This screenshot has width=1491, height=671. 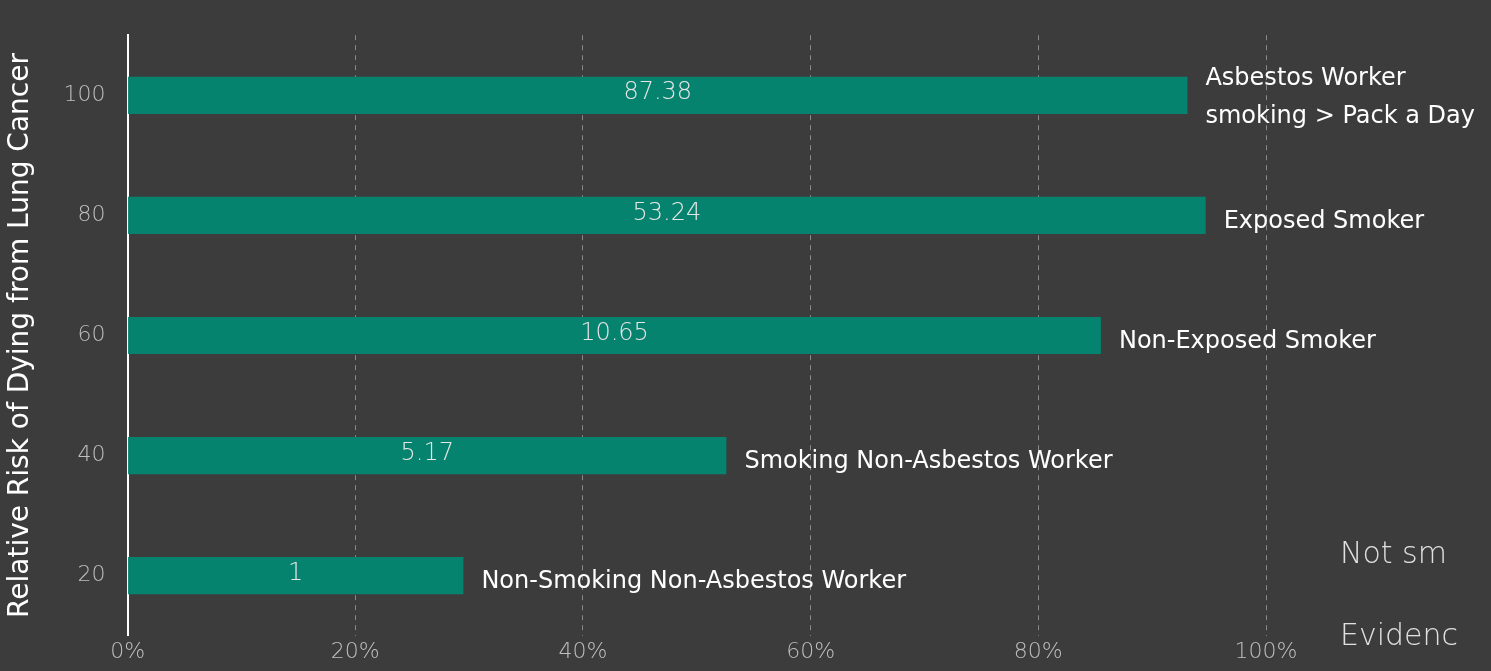 I want to click on x-tick-label: 20%, so click(x=355, y=650).